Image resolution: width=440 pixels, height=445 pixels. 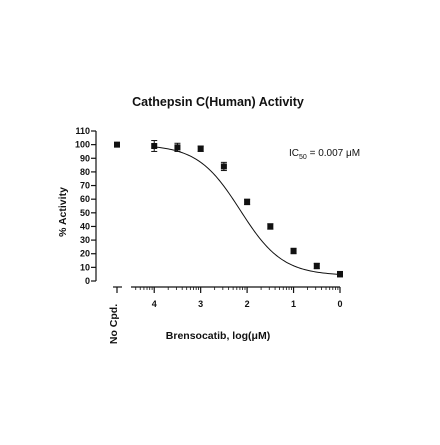 I want to click on x-tick-label: 0, so click(x=339, y=304).